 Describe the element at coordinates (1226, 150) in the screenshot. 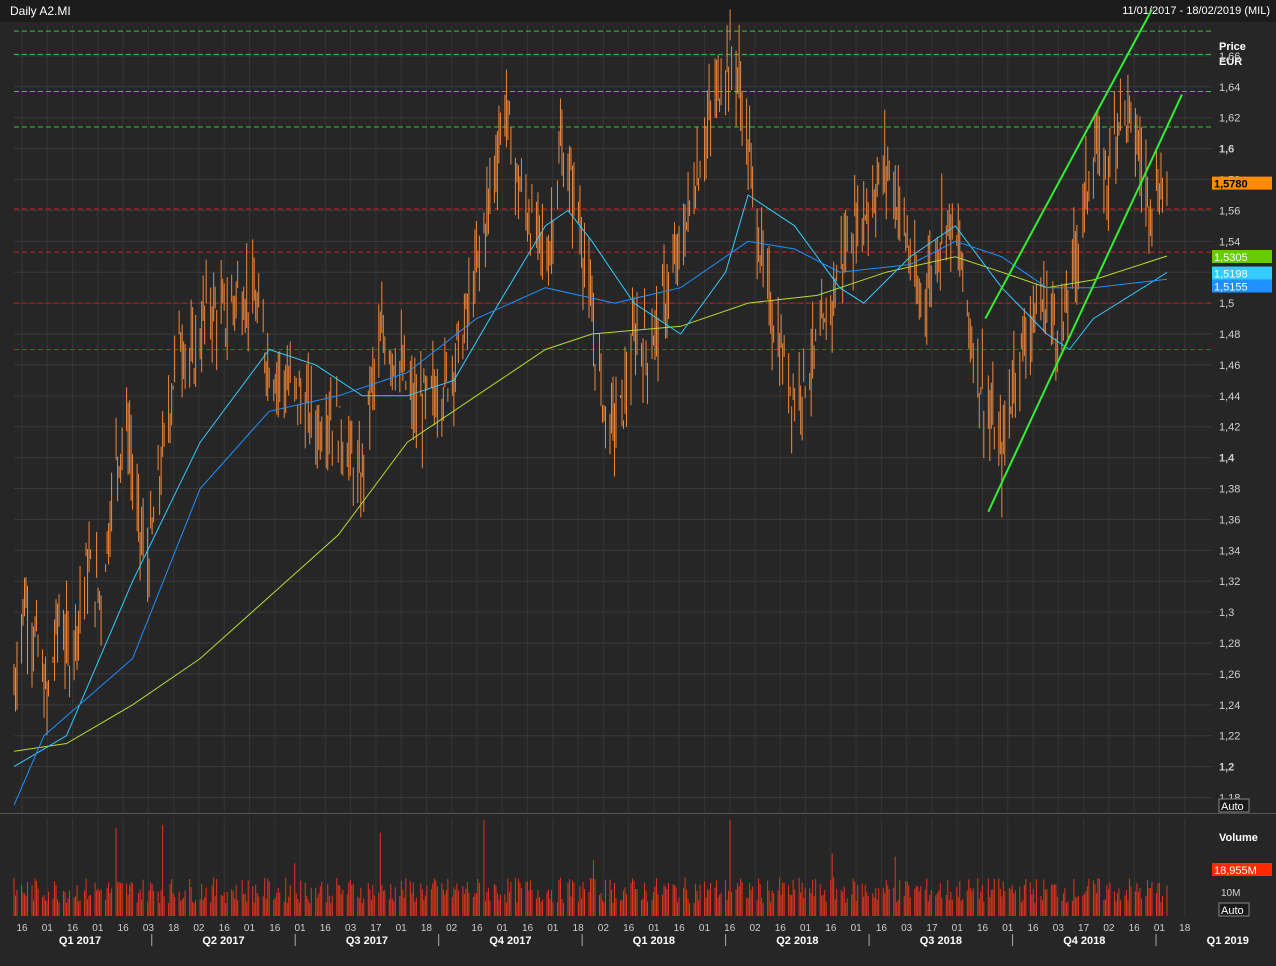

I see `y-tick-label: 1,6` at that location.